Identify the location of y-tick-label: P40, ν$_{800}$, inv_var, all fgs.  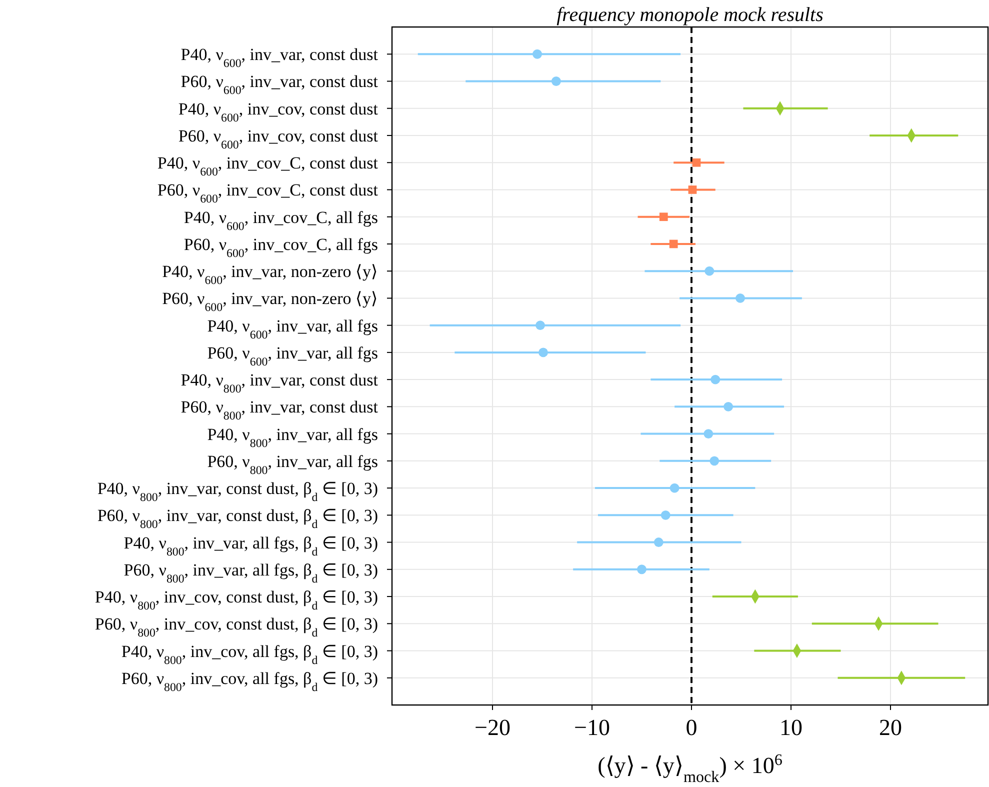
(292, 437).